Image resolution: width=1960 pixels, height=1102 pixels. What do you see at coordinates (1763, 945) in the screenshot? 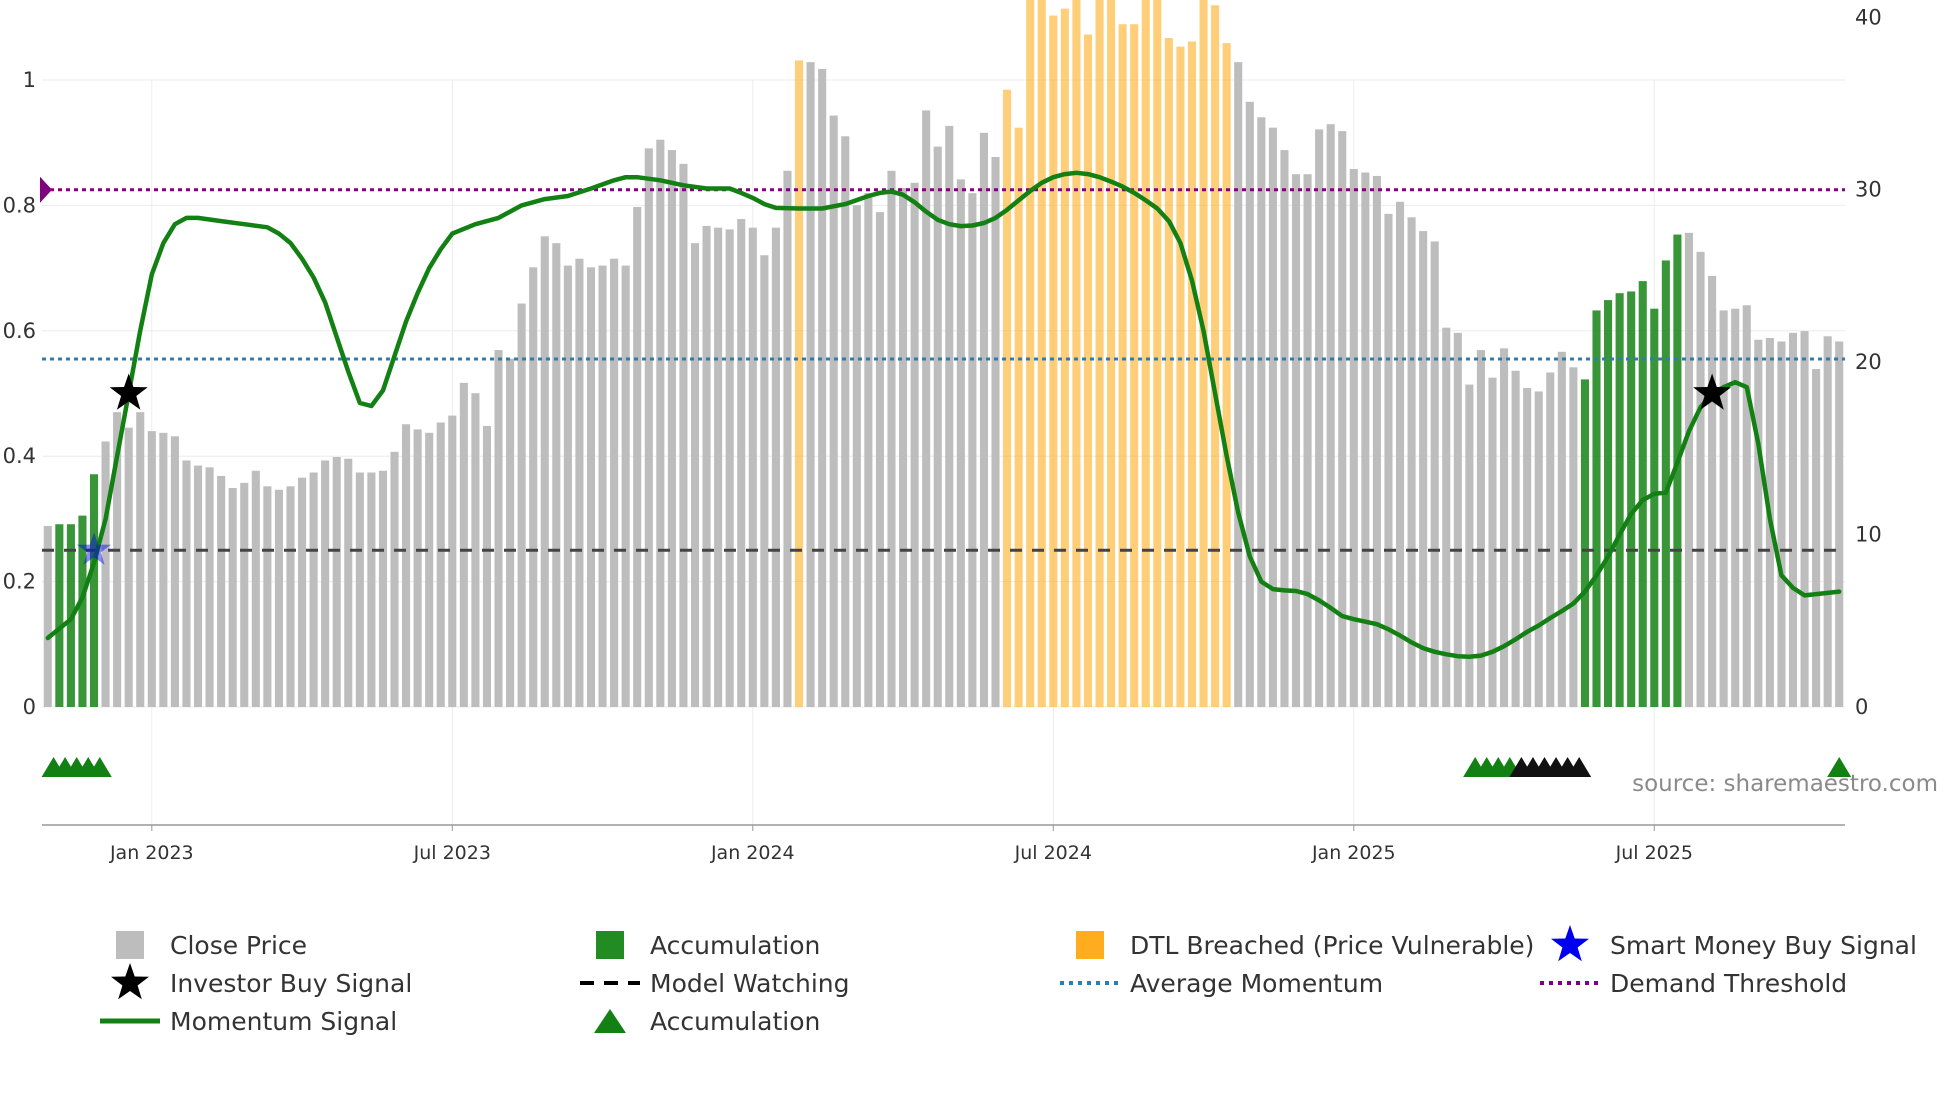
I see `legend-label: Smart Money Buy Signal` at bounding box center [1763, 945].